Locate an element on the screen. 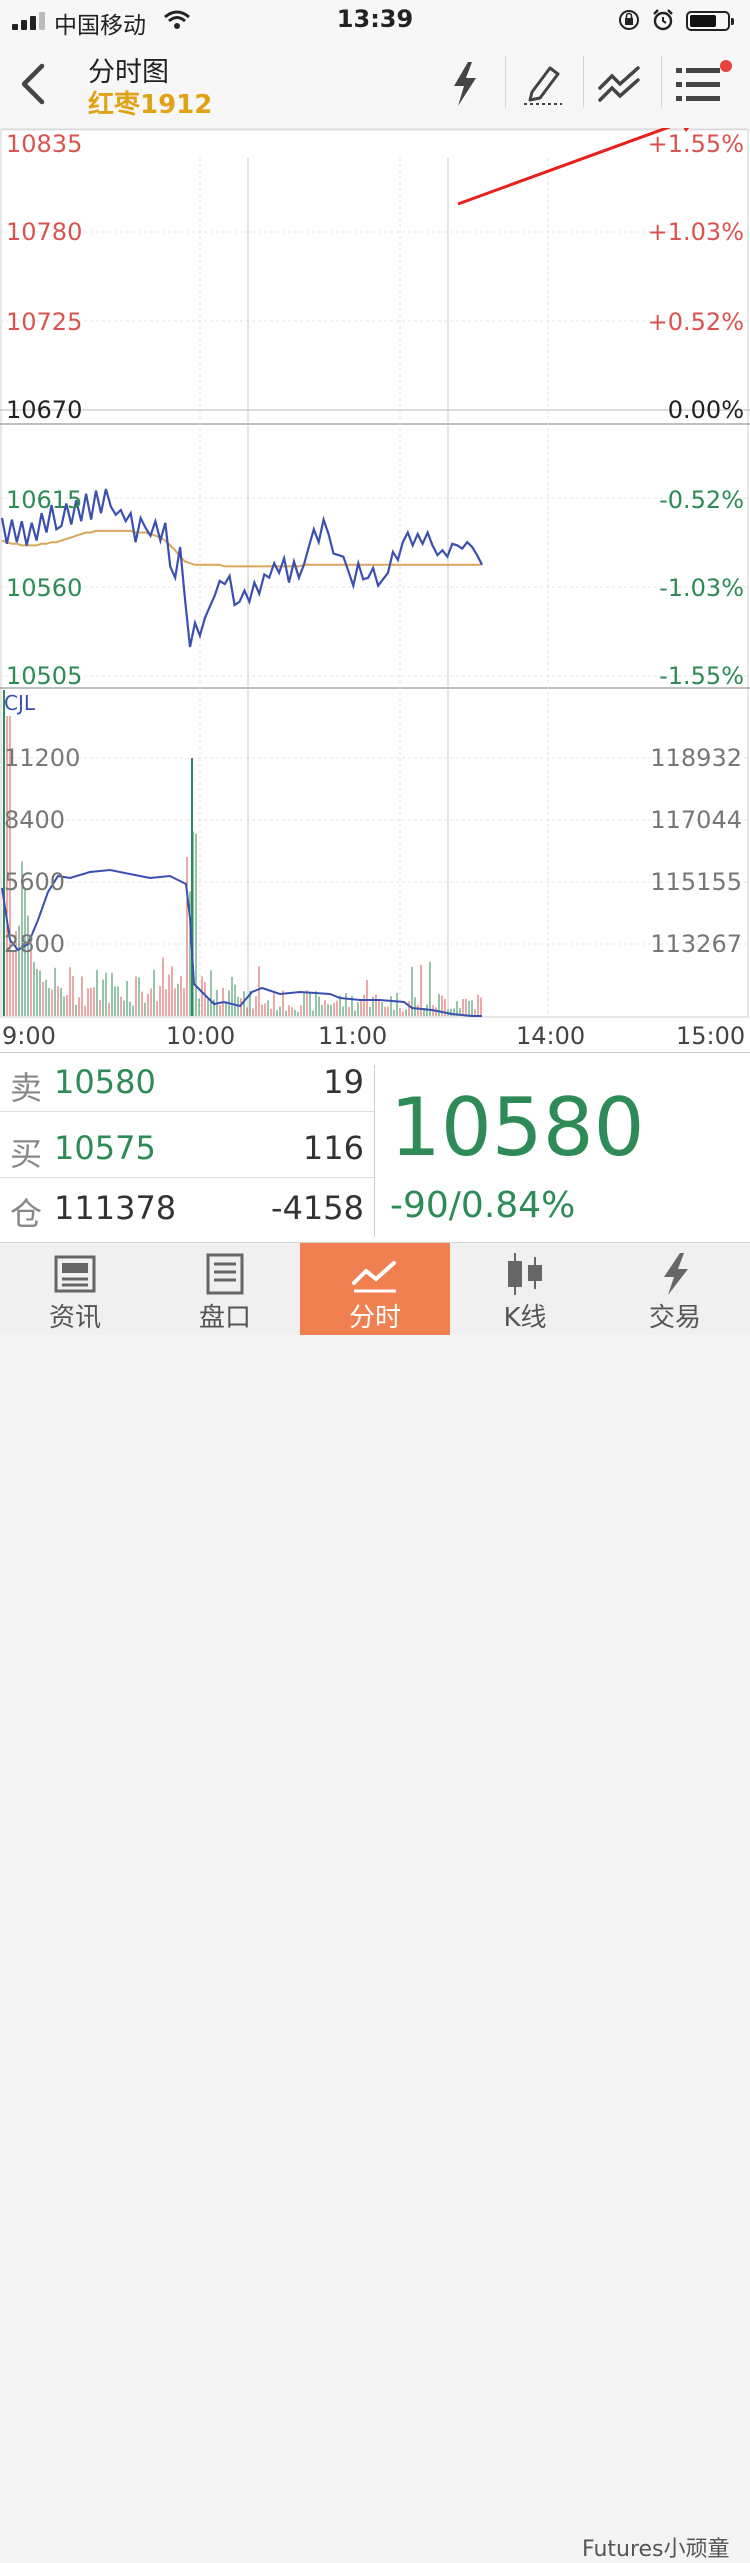  buy-price: 10575 is located at coordinates (105, 1148).